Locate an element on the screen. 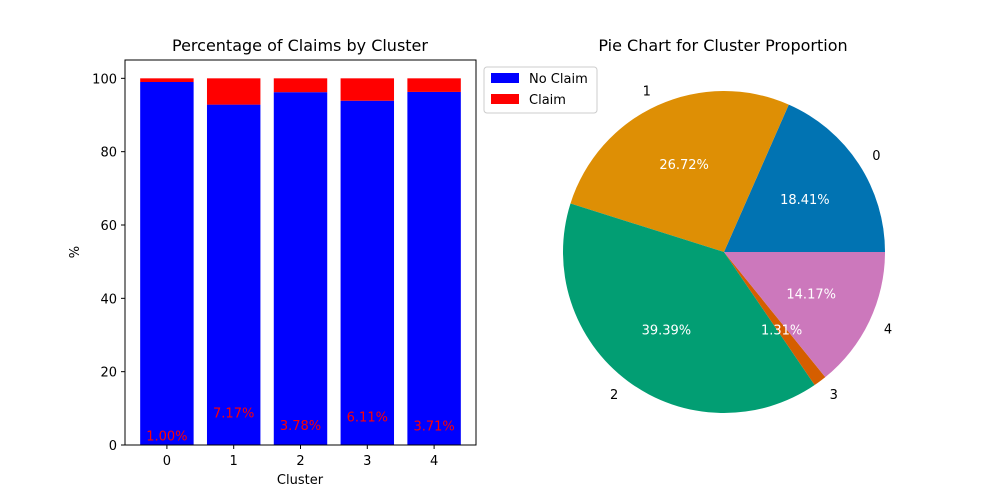  y-tick-label: 0 is located at coordinates (113, 446).